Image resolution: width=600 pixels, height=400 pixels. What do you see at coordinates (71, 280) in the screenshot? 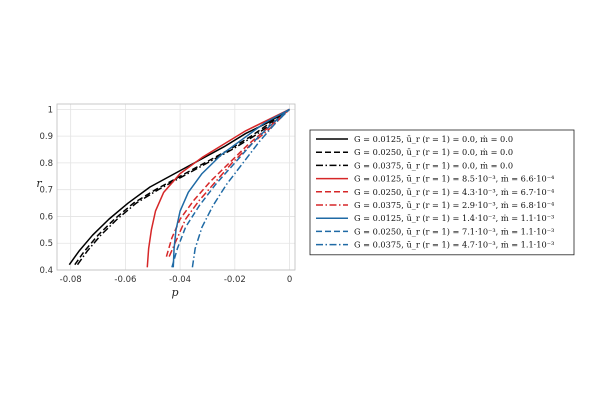
I see `x-tick-label: -0.08` at bounding box center [71, 280].